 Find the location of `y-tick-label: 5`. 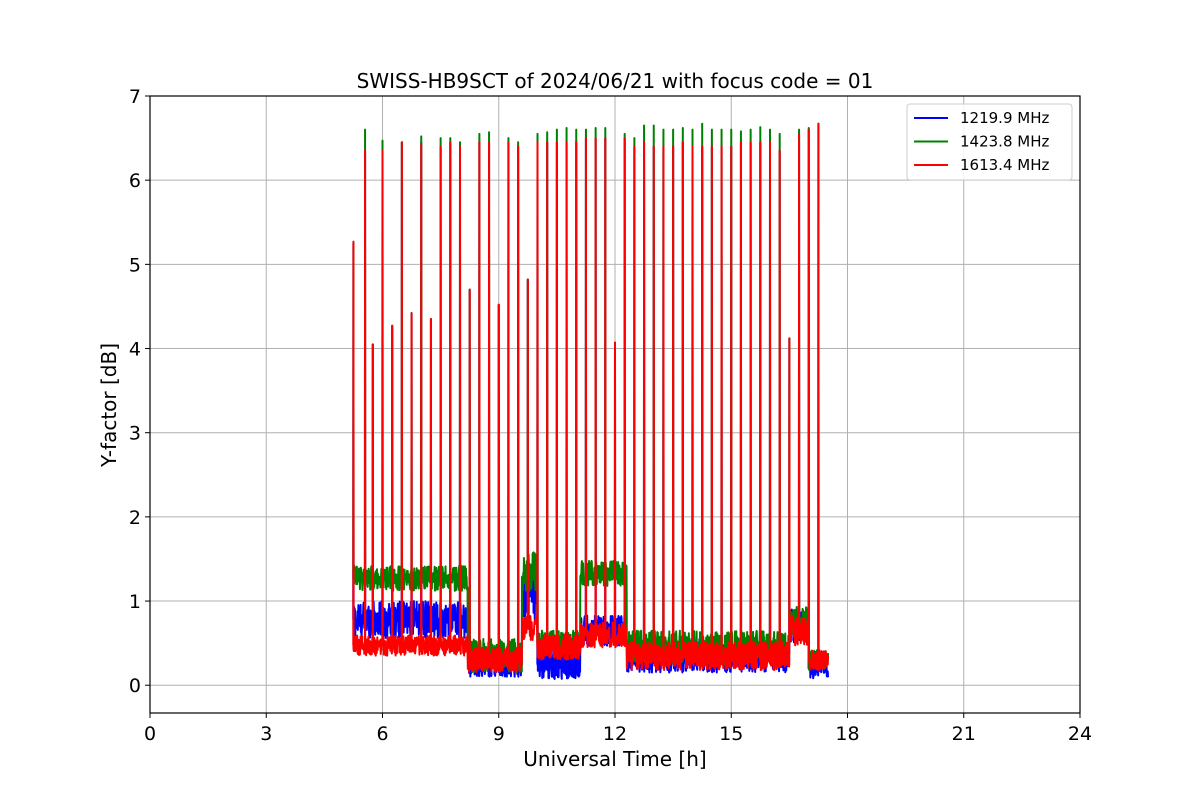

y-tick-label: 5 is located at coordinates (135, 265).